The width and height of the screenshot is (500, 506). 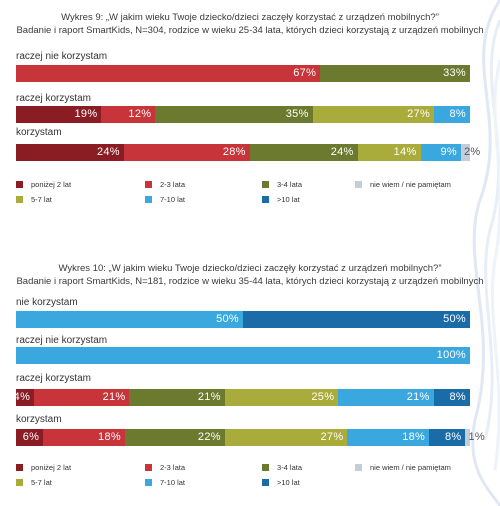 What do you see at coordinates (177, 397) in the screenshot?
I see `bar-segment-lata3_4: 21%` at bounding box center [177, 397].